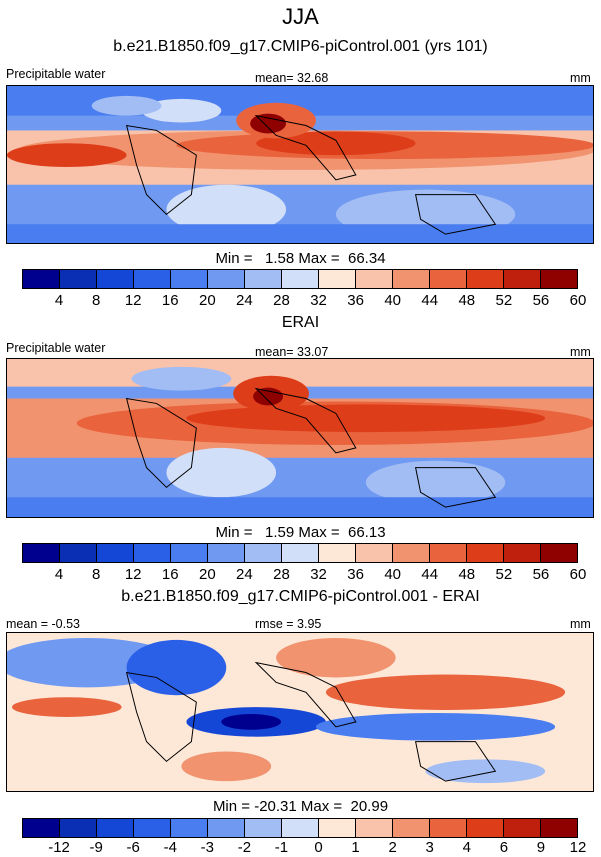  What do you see at coordinates (56, 348) in the screenshot?
I see `panel2-variable-label: Precipitable water` at bounding box center [56, 348].